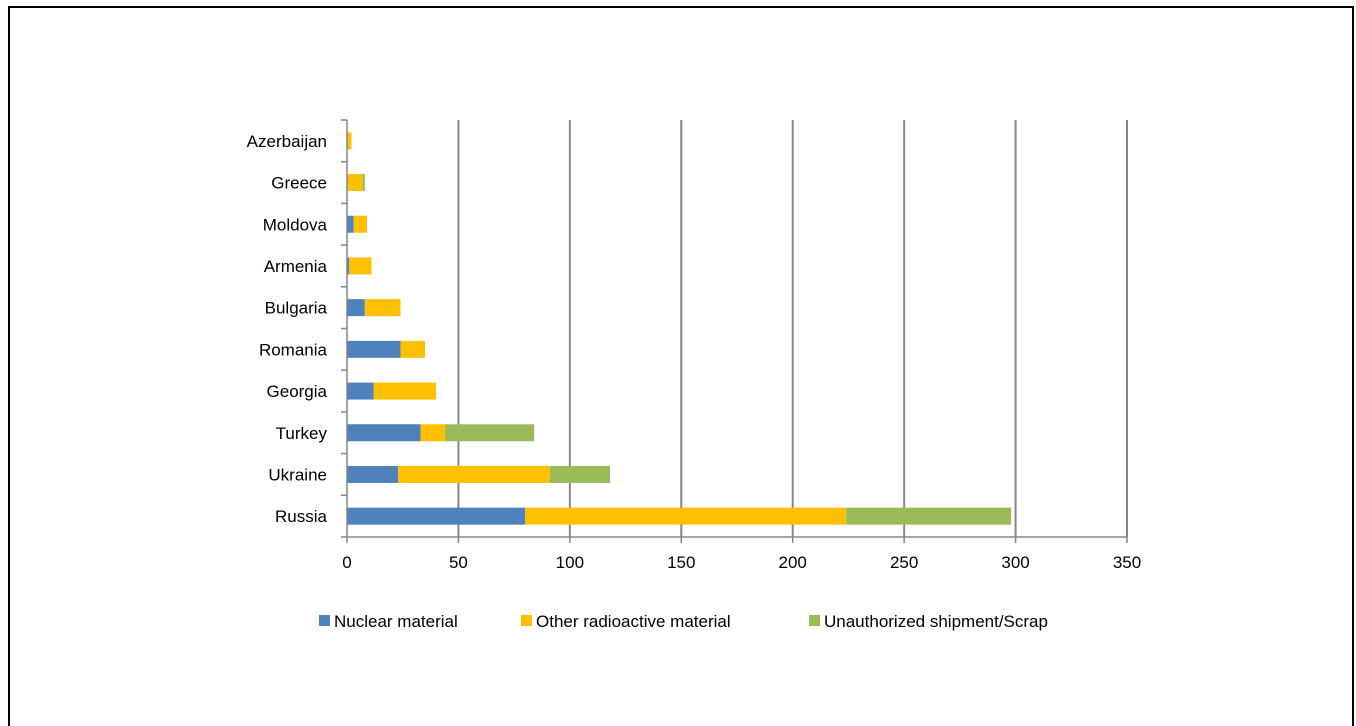  What do you see at coordinates (681, 562) in the screenshot?
I see `x-tick-label: 150` at bounding box center [681, 562].